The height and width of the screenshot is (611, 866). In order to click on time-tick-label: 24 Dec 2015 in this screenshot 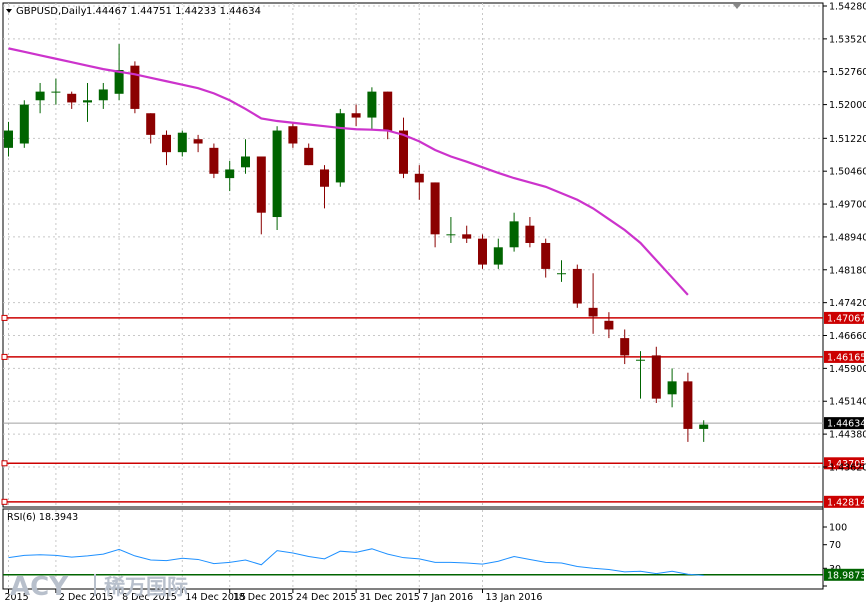, I will do `click(326, 597)`.